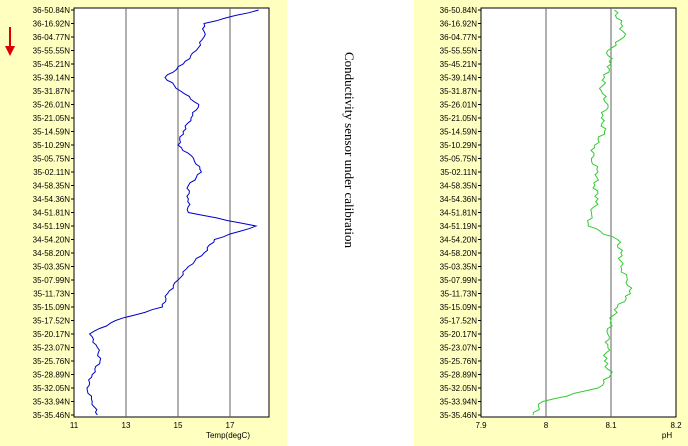  I want to click on ph-y-tick-label: 35-17.52N, so click(459, 321).